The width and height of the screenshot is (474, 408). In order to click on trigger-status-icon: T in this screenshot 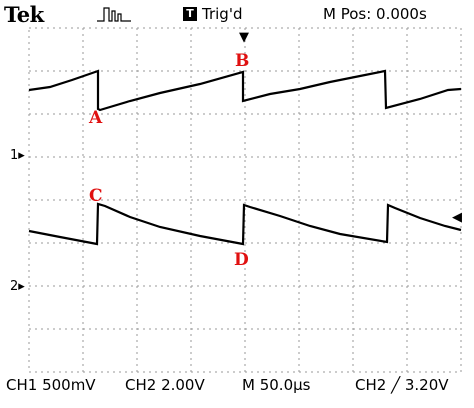, I will do `click(190, 14)`.